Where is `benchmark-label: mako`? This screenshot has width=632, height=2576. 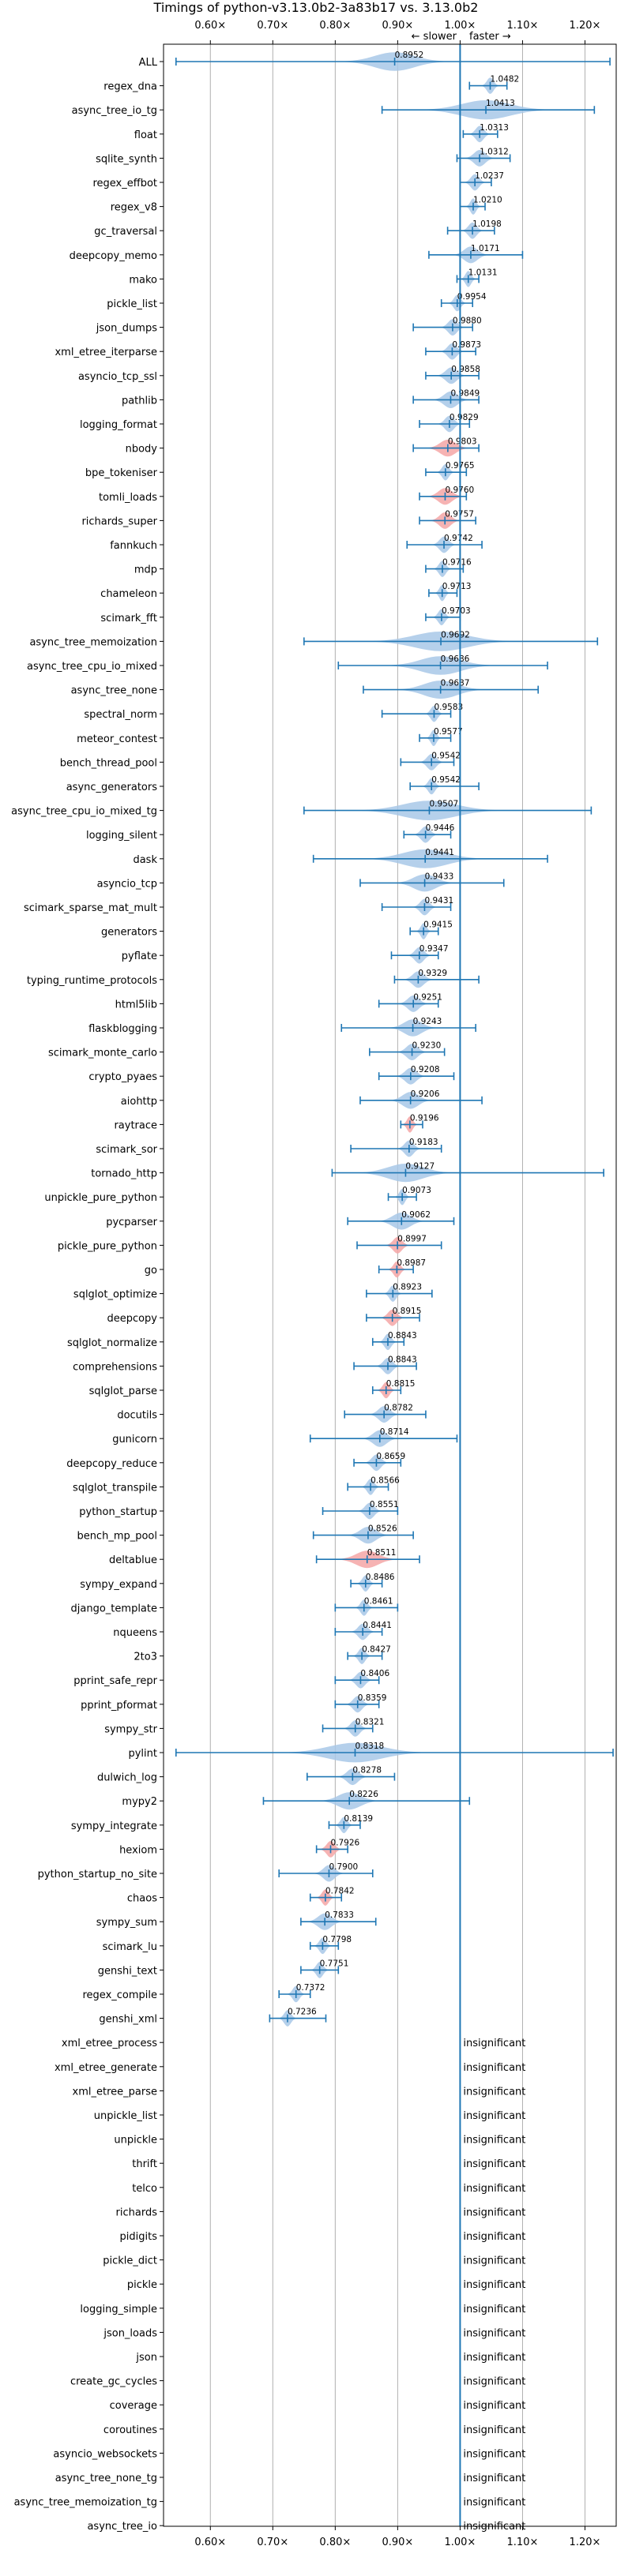
benchmark-label: mako is located at coordinates (143, 280).